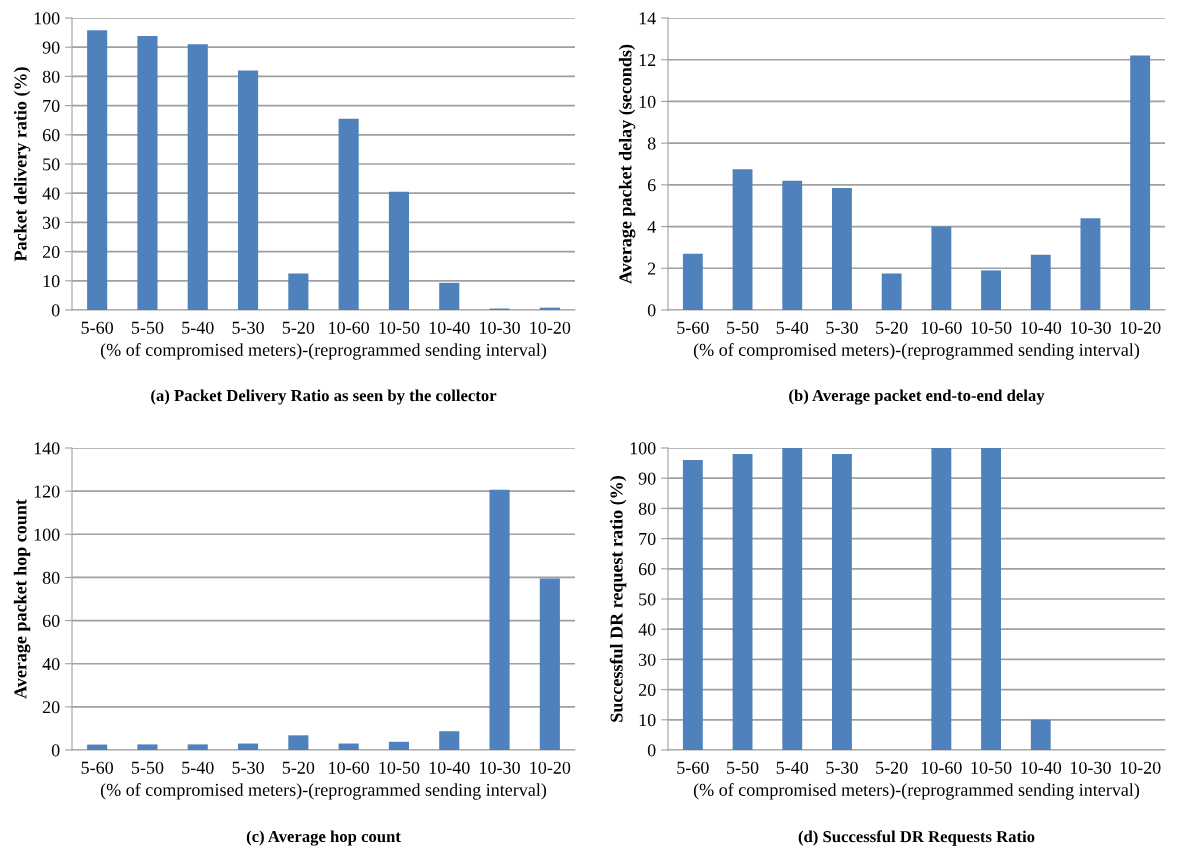  Describe the element at coordinates (47, 448) in the screenshot. I see `y-tick-label: 140` at that location.